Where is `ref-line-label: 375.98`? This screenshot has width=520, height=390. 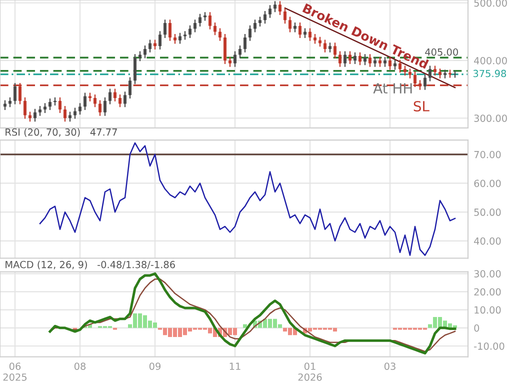 ref-line-label: 375.98 is located at coordinates (489, 74).